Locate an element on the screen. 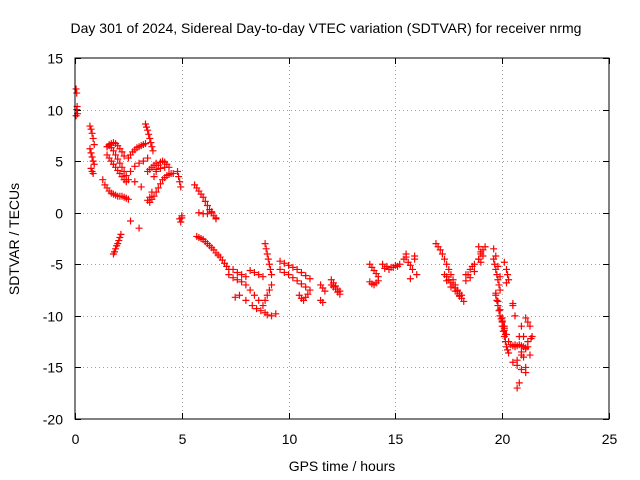 The height and width of the screenshot is (480, 640). y-tick-label: -15 is located at coordinates (53, 368).